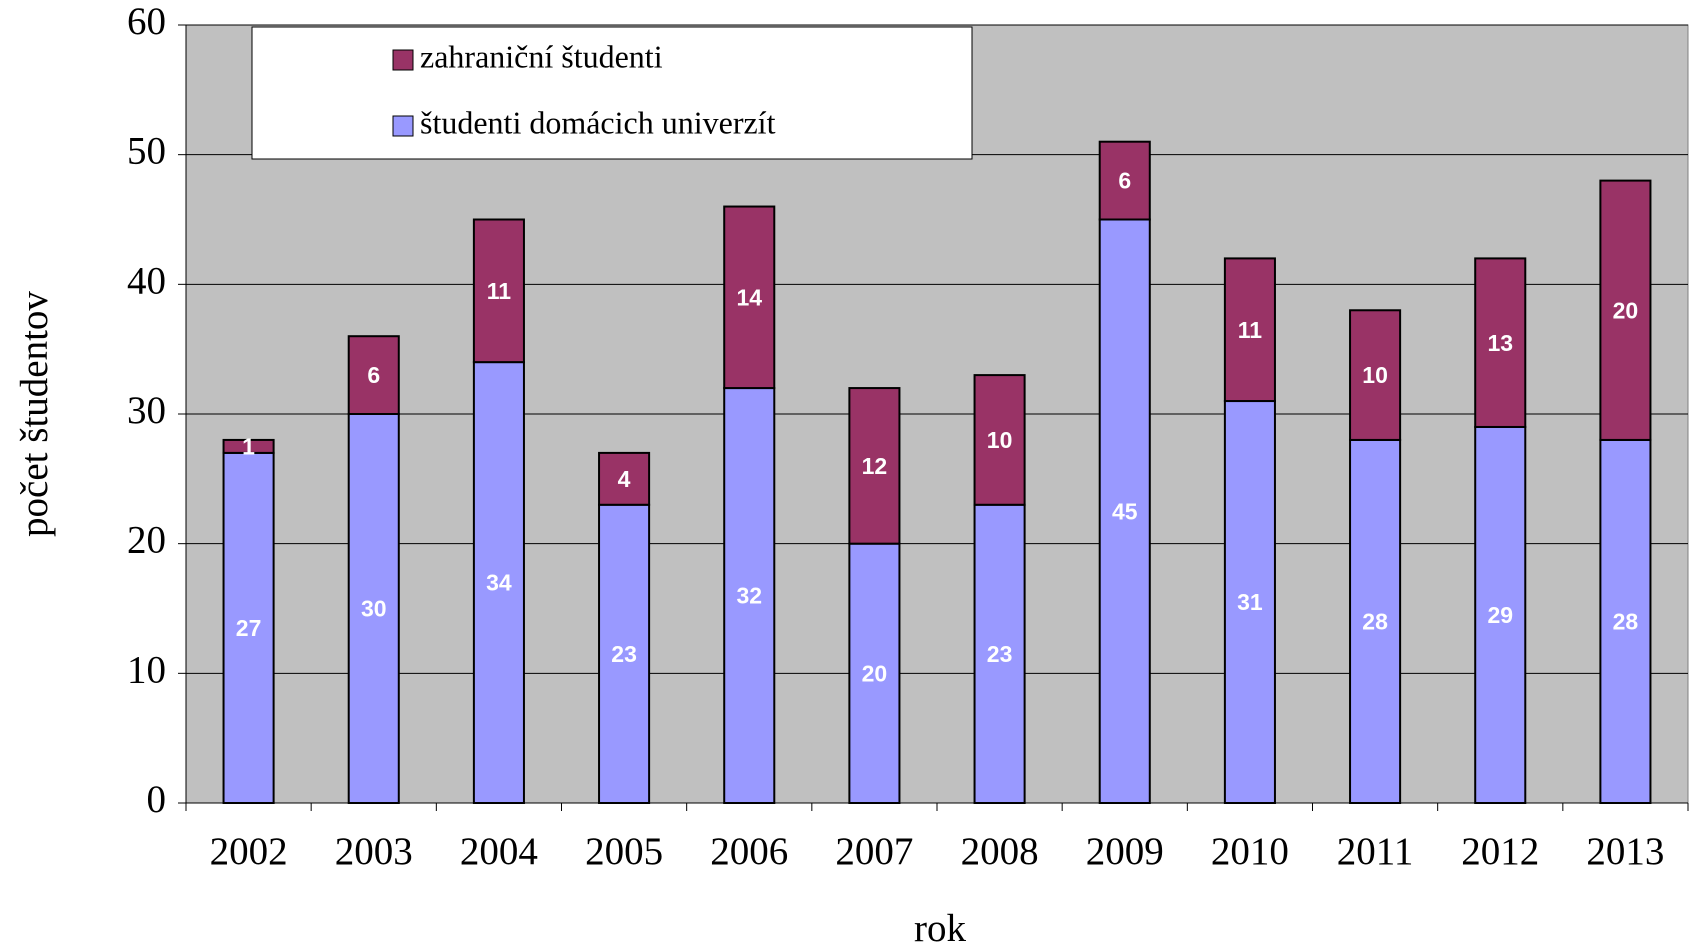  What do you see at coordinates (1500, 851) in the screenshot?
I see `x-tick-label: 2012` at bounding box center [1500, 851].